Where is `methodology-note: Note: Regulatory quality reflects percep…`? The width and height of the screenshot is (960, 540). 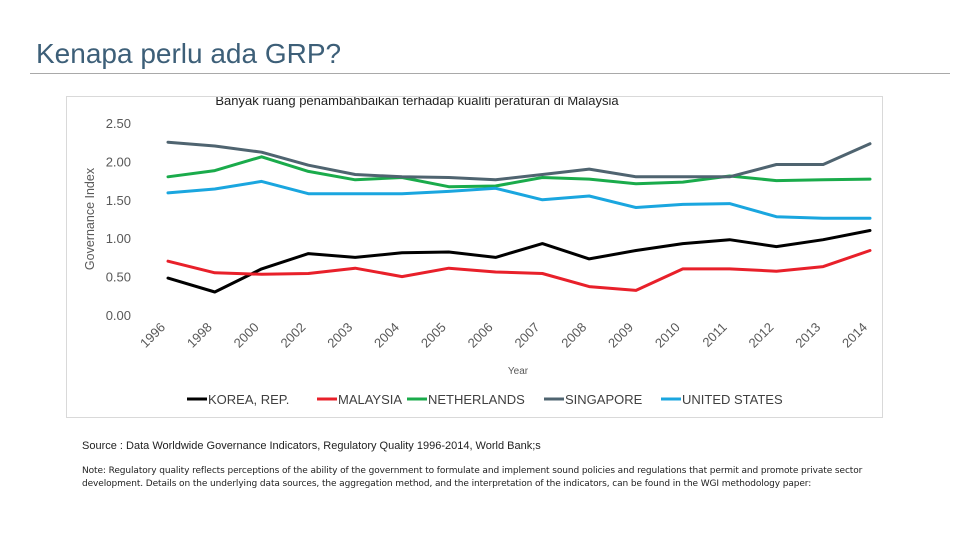
methodology-note: Note: Regulatory quality reflects percep… is located at coordinates (472, 477).